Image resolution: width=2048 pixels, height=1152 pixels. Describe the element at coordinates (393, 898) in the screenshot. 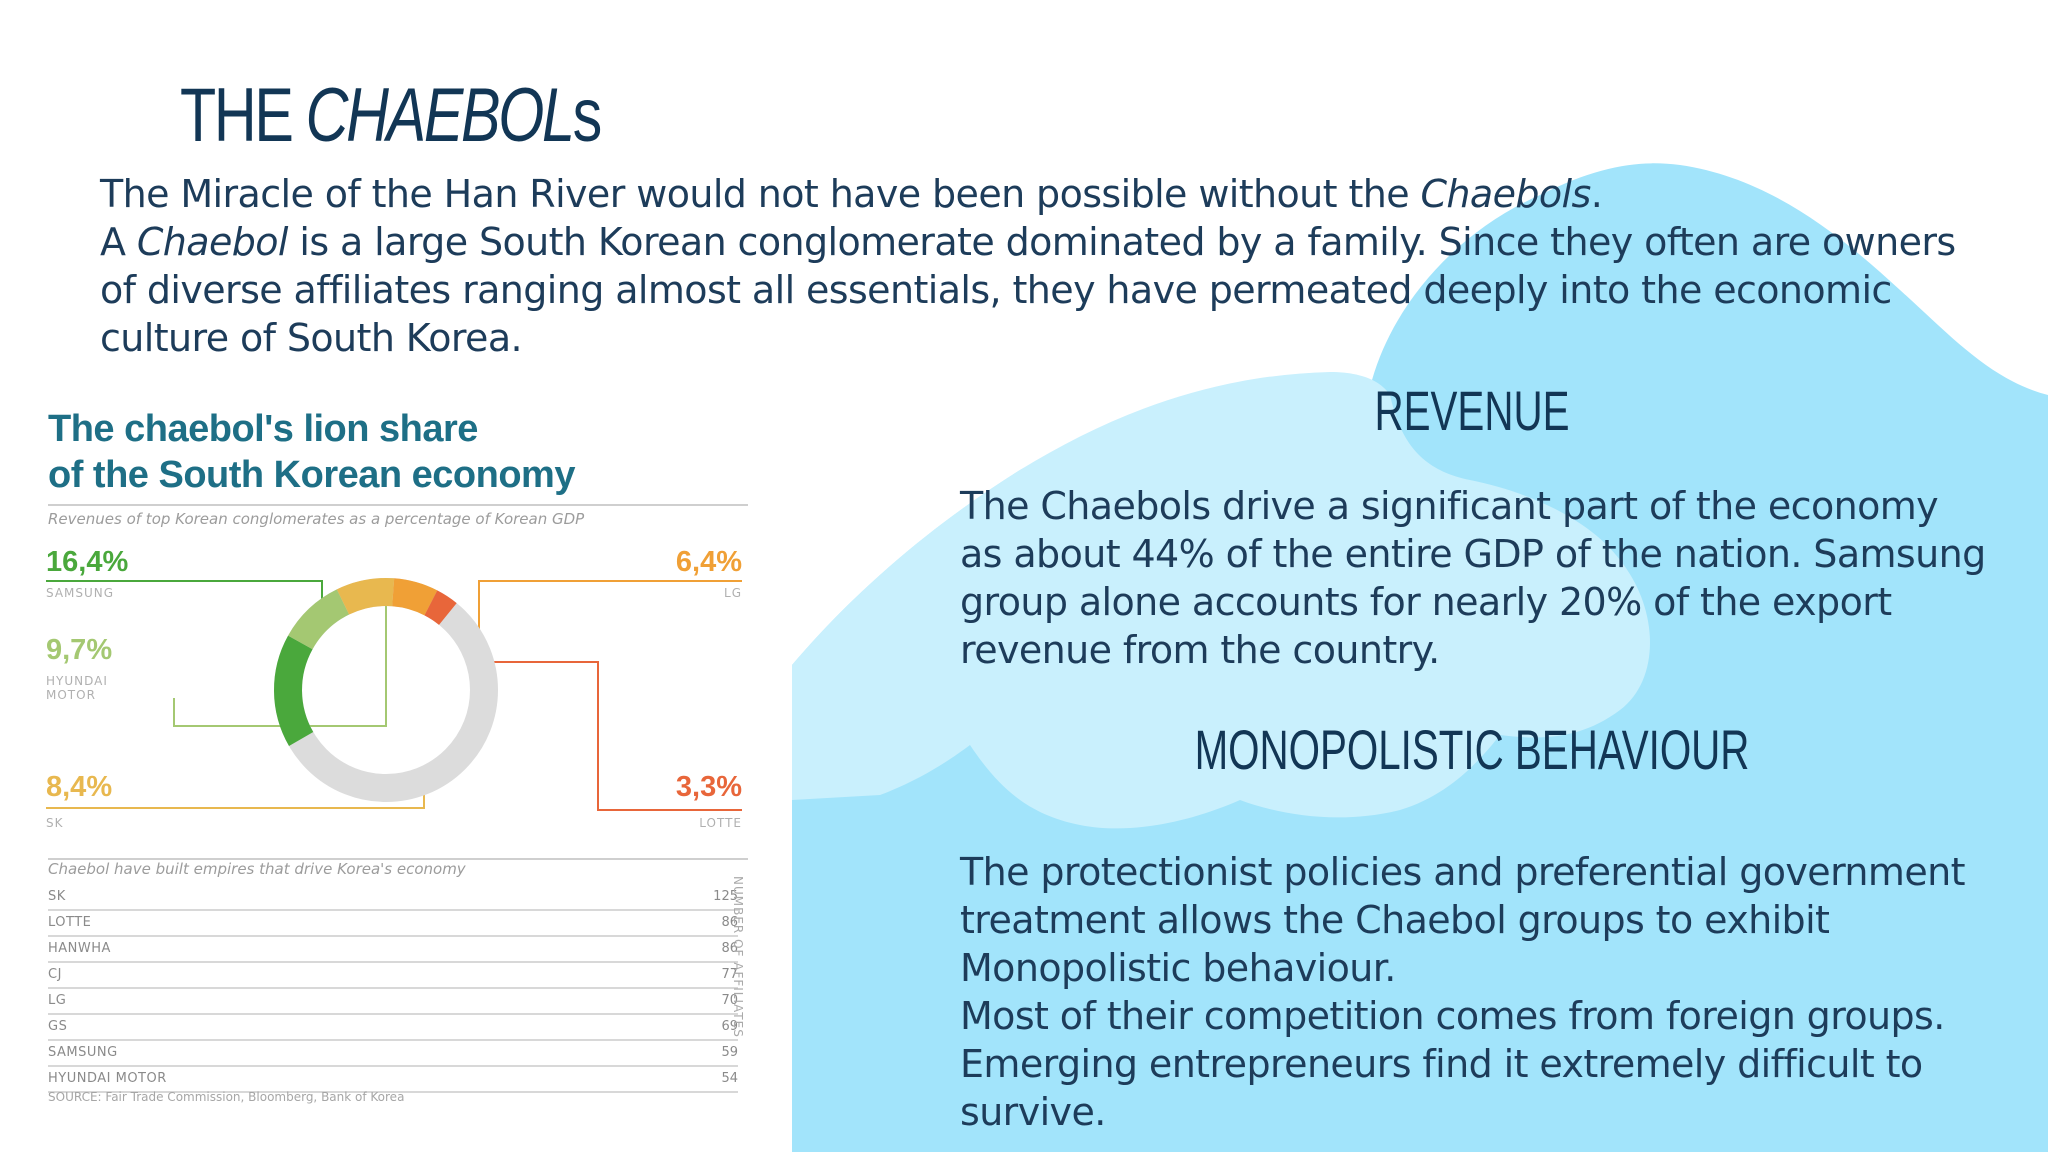

I see `table-row: SK 125` at that location.